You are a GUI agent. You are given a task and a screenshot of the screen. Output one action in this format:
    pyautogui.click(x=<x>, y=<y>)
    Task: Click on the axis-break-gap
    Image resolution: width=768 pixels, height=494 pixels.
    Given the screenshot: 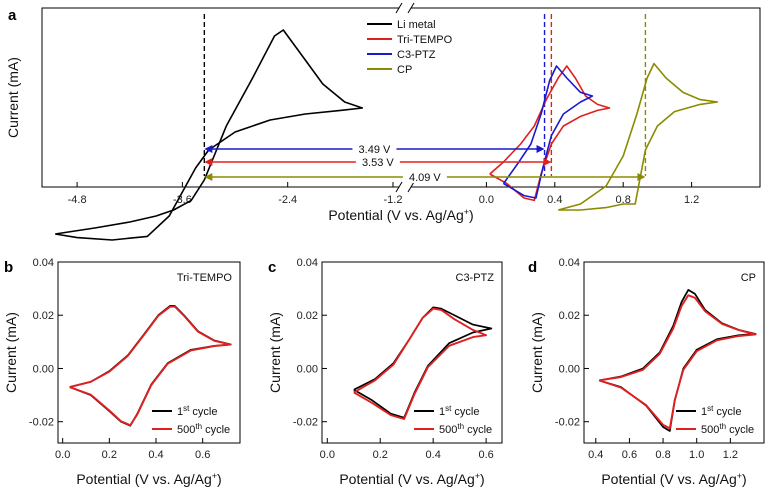 What is the action you would take?
    pyautogui.click(x=405, y=8)
    